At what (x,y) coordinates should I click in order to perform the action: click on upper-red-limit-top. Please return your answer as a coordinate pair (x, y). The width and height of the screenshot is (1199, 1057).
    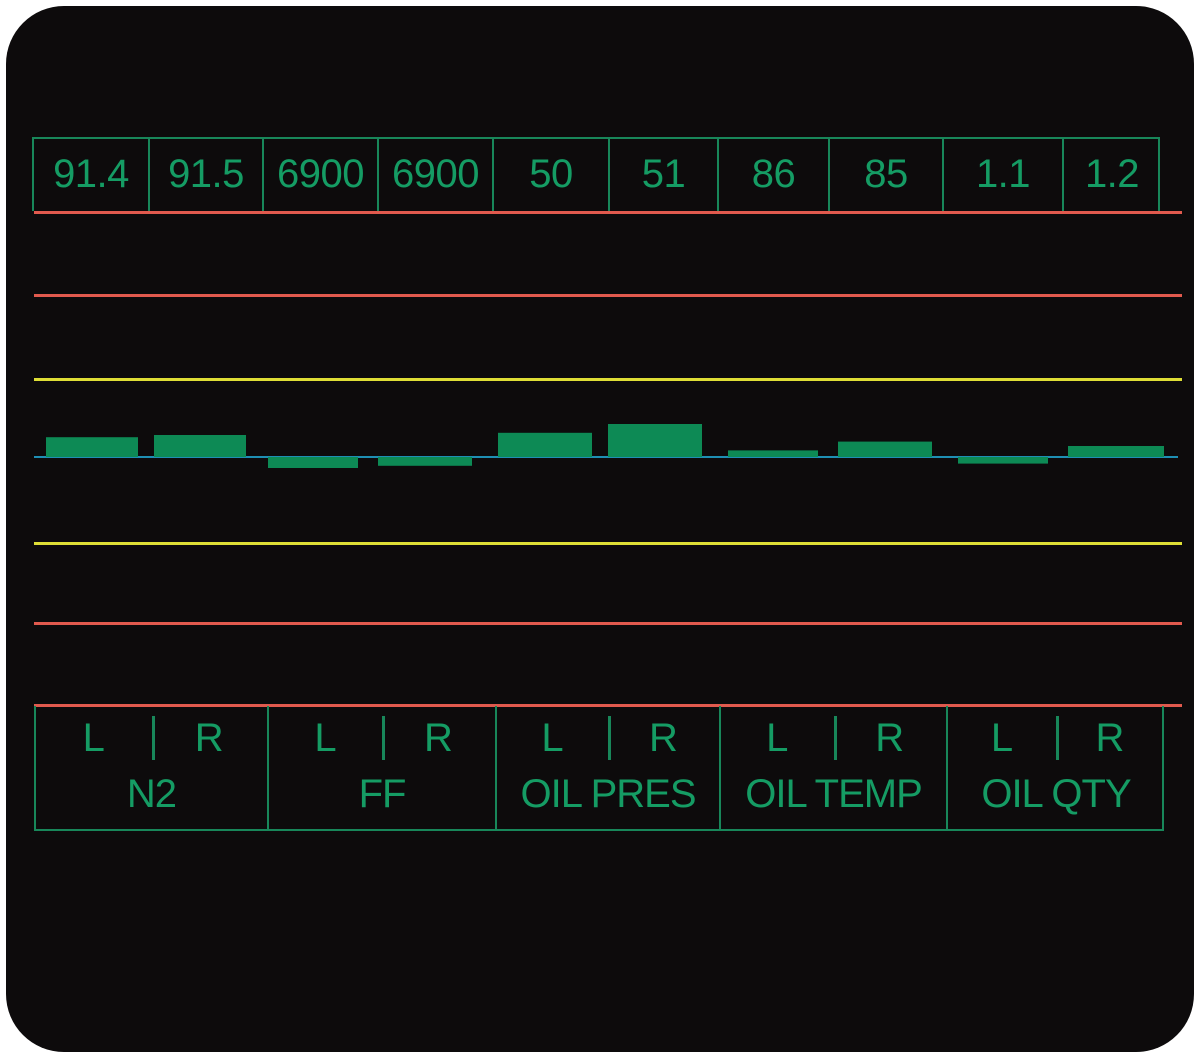
    Looking at the image, I should click on (608, 212).